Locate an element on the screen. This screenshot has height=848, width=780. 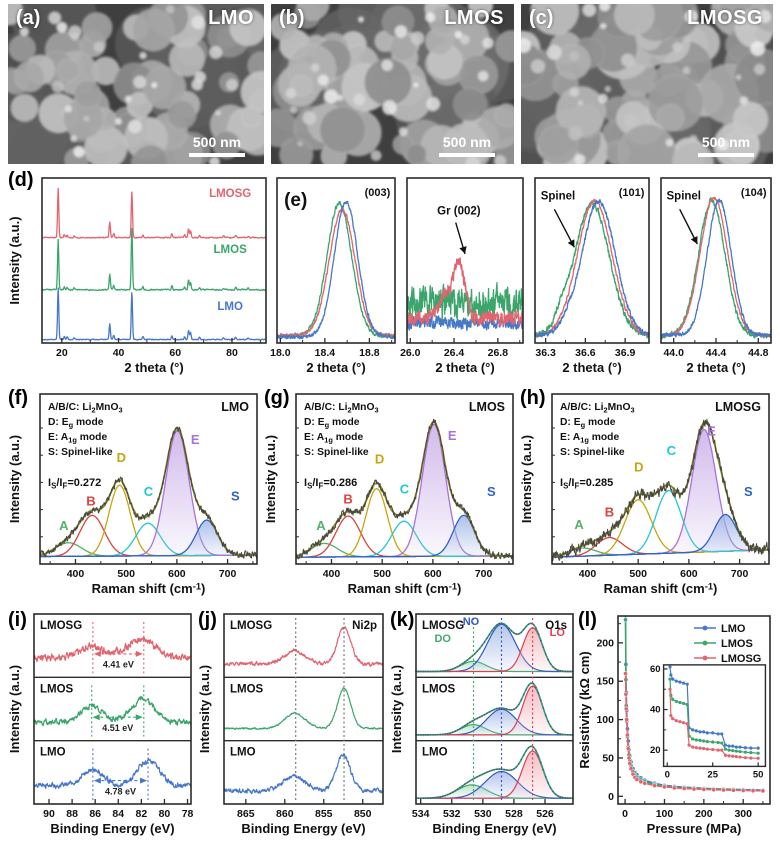
svg-text: 26.4 is located at coordinates (454, 353).